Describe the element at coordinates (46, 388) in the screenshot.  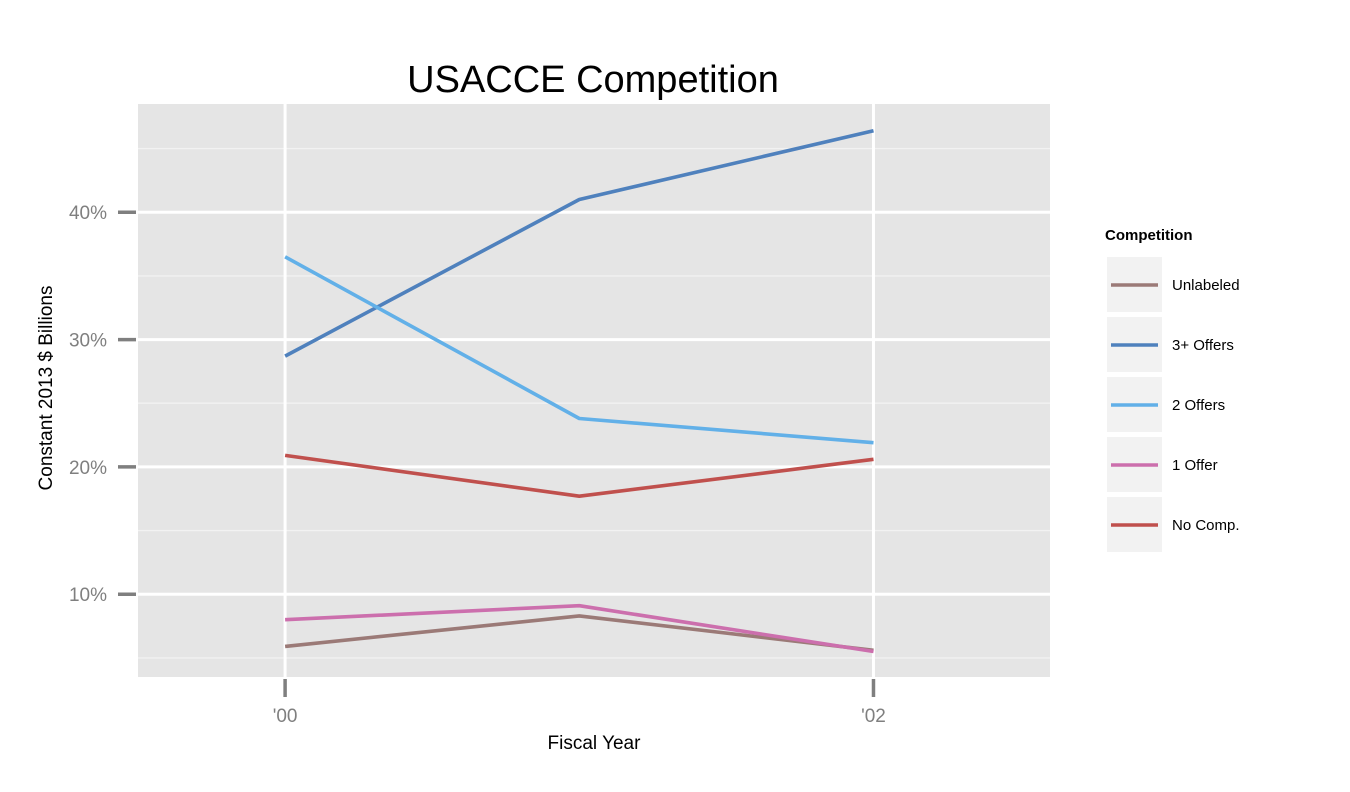
I see `y-axis-label: Constant 2013 $ Billions` at that location.